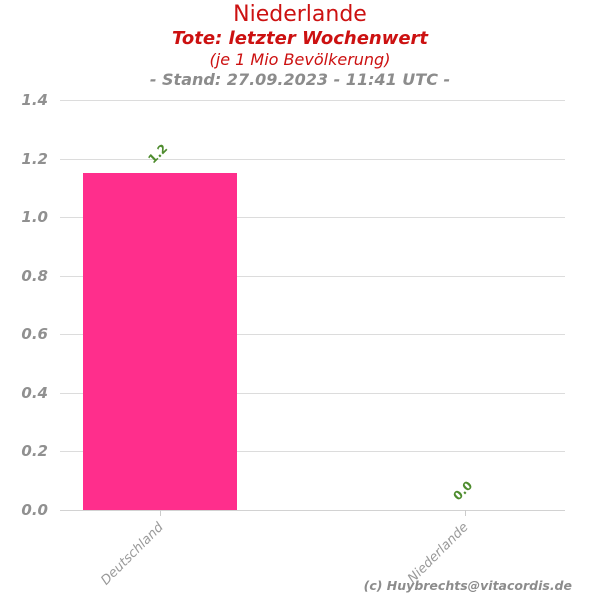  Describe the element at coordinates (160, 341) in the screenshot. I see `bar-deutschland` at that location.